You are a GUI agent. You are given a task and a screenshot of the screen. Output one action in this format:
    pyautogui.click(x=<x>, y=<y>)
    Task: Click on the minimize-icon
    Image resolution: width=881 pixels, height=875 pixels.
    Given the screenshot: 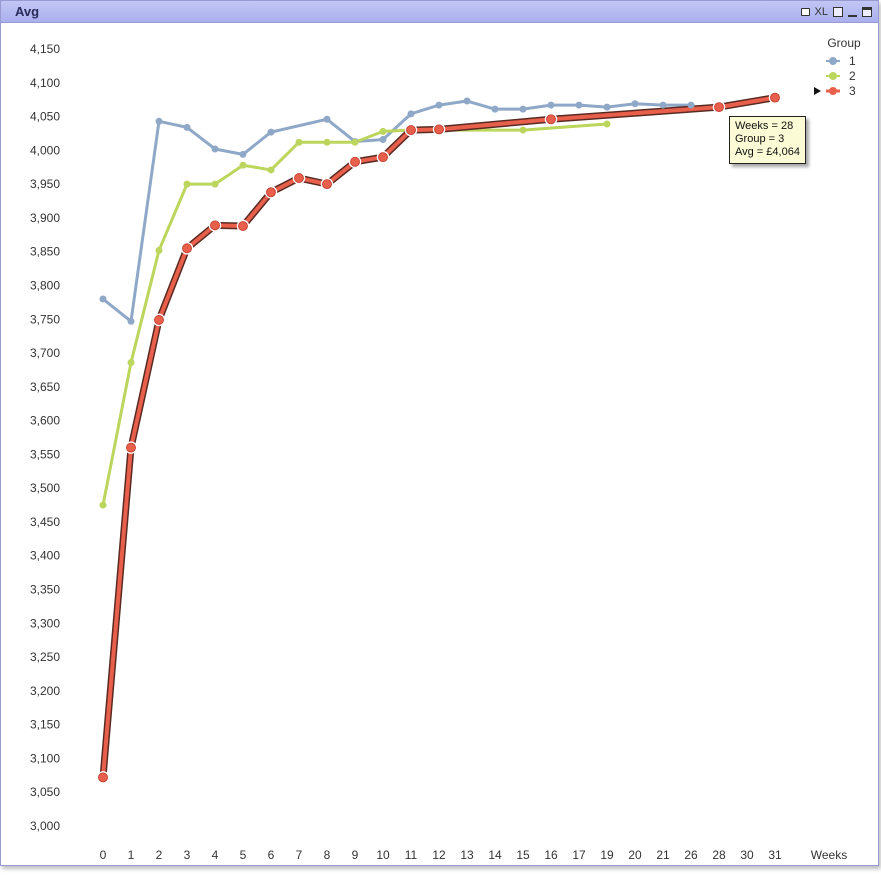 What is the action you would take?
    pyautogui.click(x=852, y=12)
    